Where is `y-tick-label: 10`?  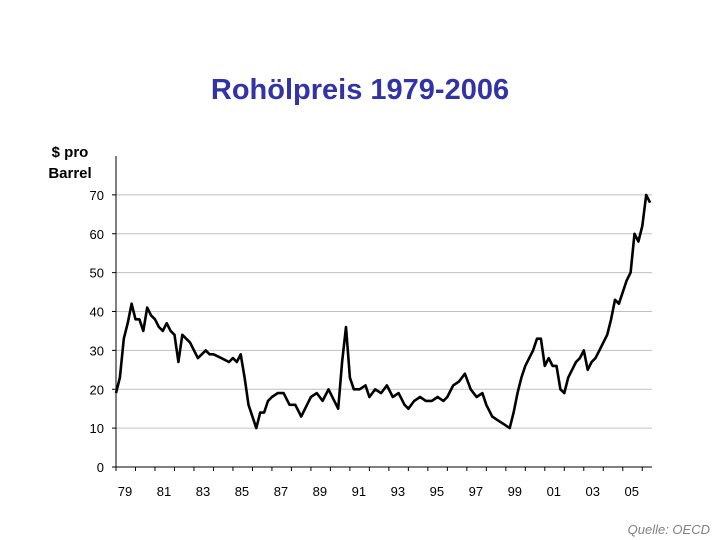
y-tick-label: 10 is located at coordinates (97, 428).